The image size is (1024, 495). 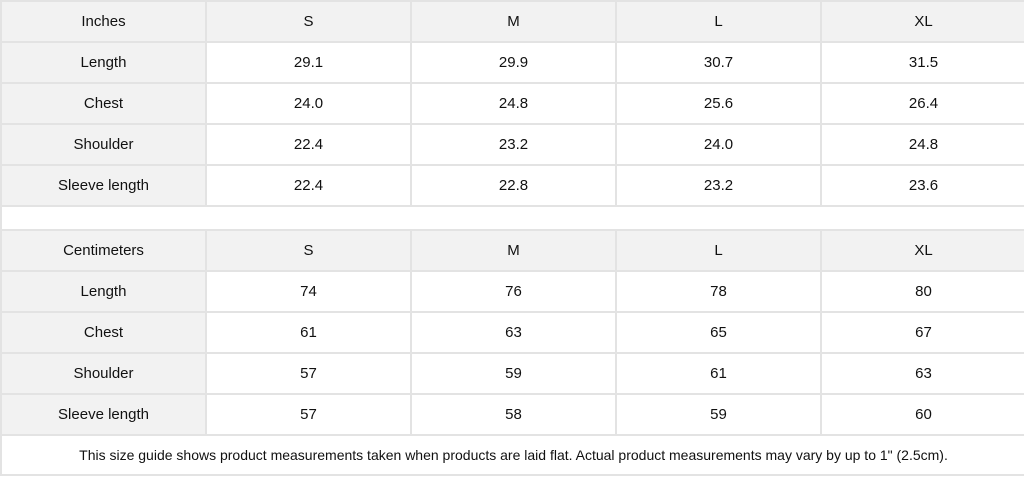 What do you see at coordinates (718, 291) in the screenshot?
I see `measurement-value: 78` at bounding box center [718, 291].